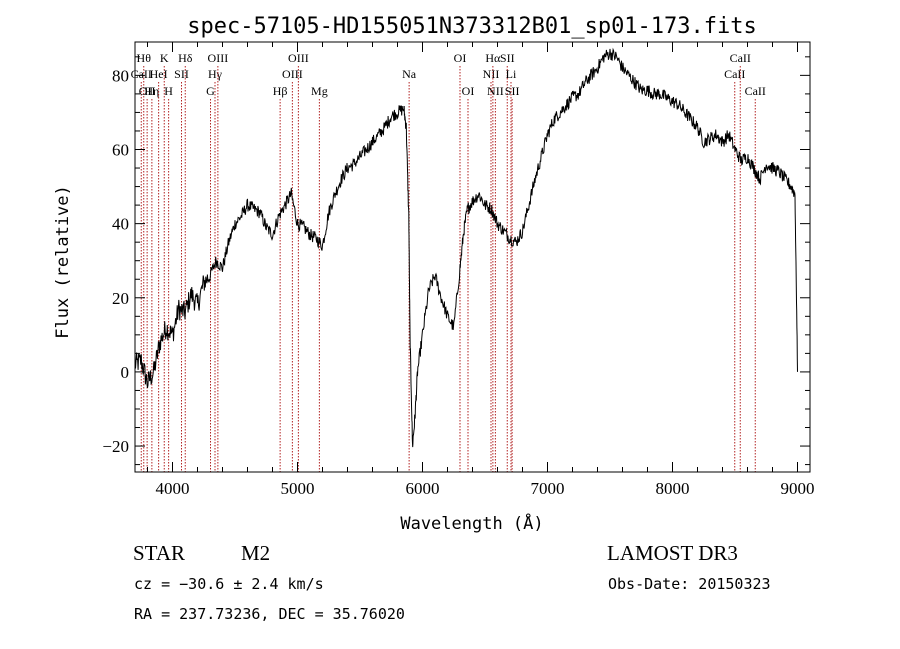 This screenshot has width=900, height=649. I want to click on line-label: H, so click(168, 91).